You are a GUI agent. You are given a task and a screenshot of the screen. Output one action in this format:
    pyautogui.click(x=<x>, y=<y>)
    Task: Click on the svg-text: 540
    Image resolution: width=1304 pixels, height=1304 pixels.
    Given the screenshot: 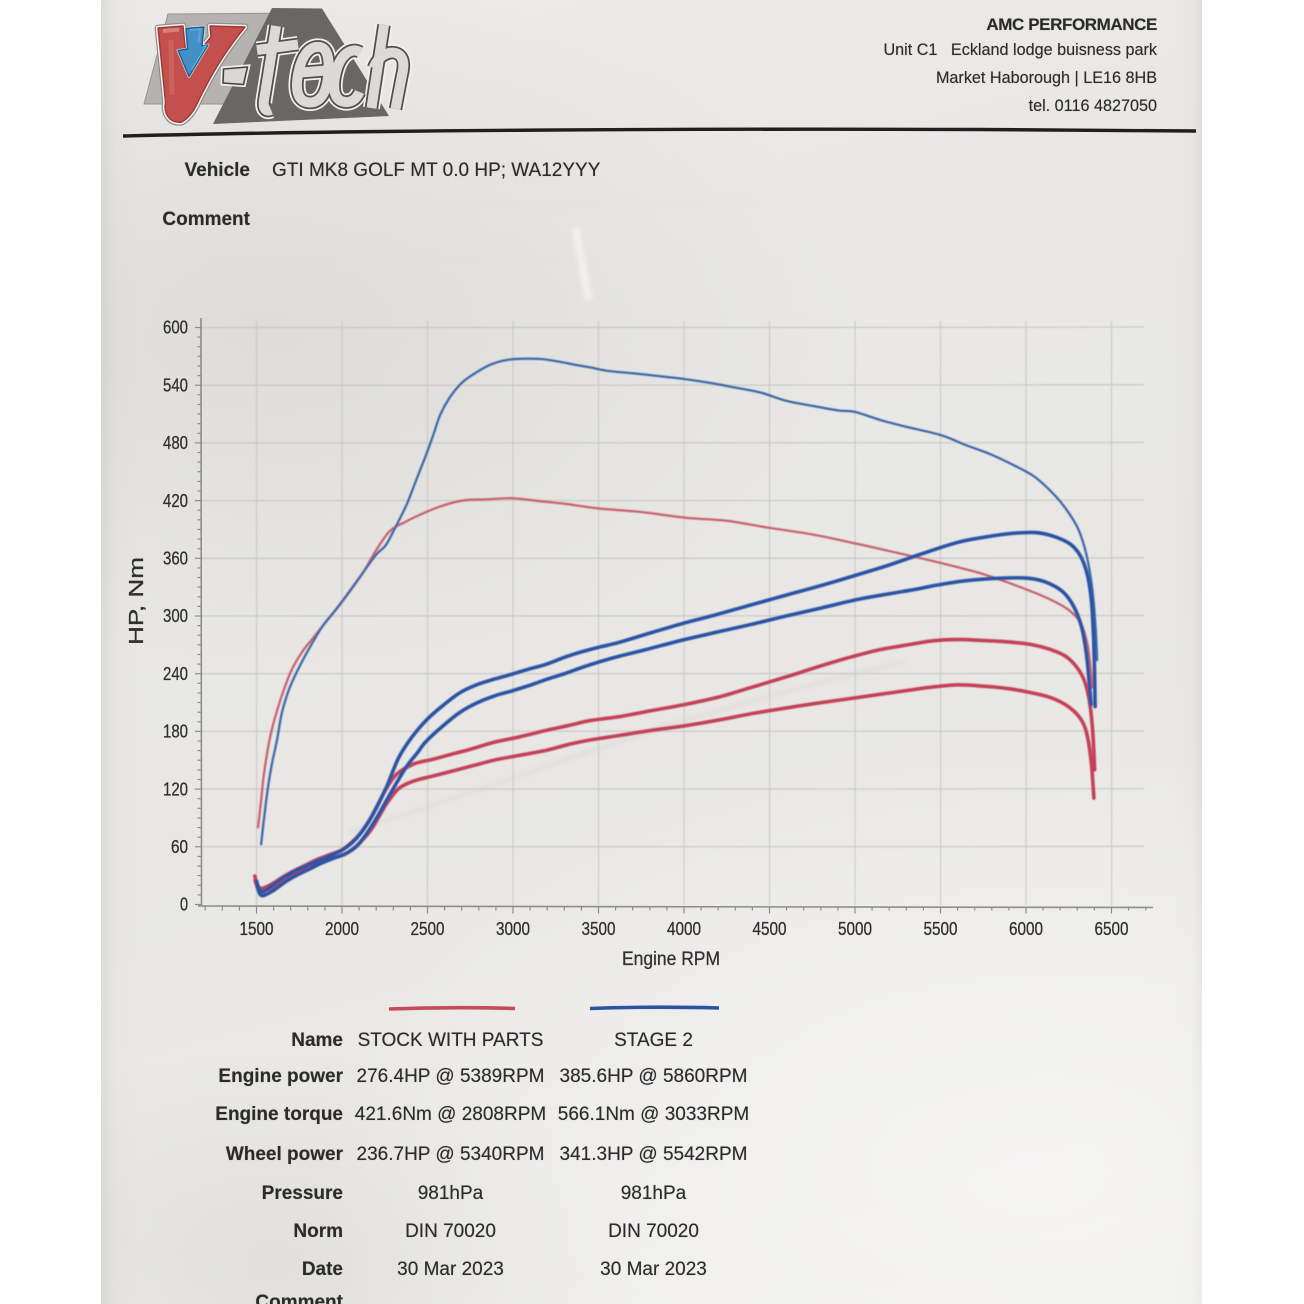 What is the action you would take?
    pyautogui.click(x=175, y=384)
    